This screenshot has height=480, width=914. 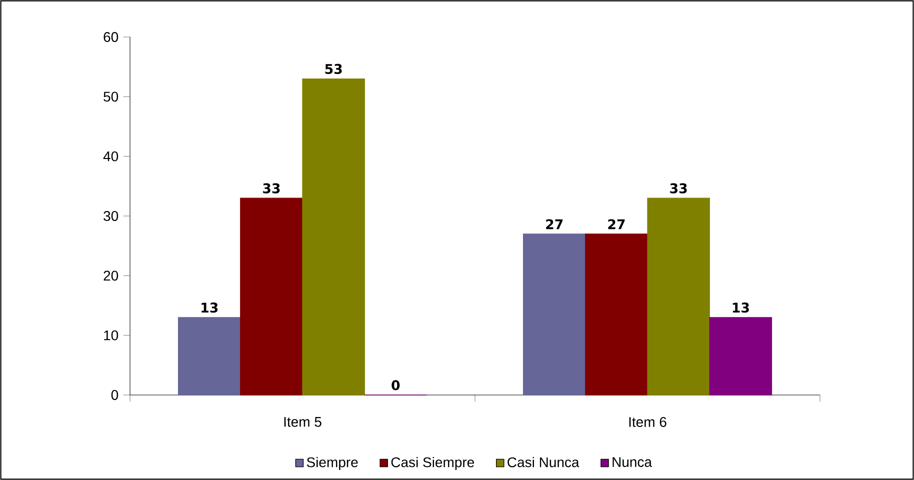 What do you see at coordinates (432, 463) in the screenshot?
I see `legend-label: Casi Siempre` at bounding box center [432, 463].